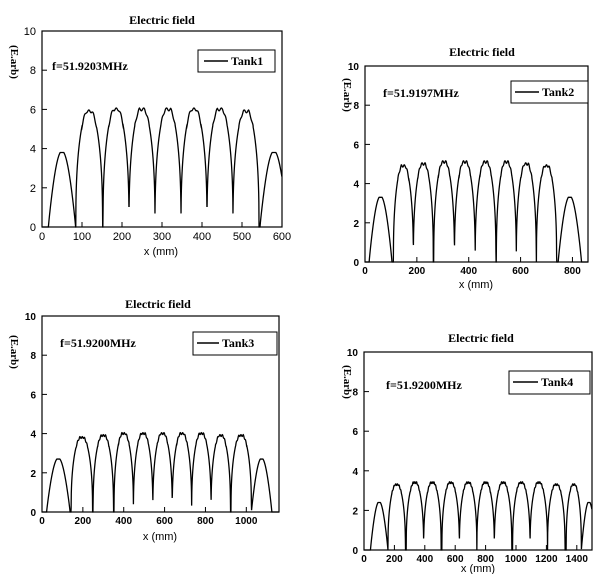 The height and width of the screenshot is (574, 594). What do you see at coordinates (242, 237) in the screenshot?
I see `x-tick-label: 500` at bounding box center [242, 237].